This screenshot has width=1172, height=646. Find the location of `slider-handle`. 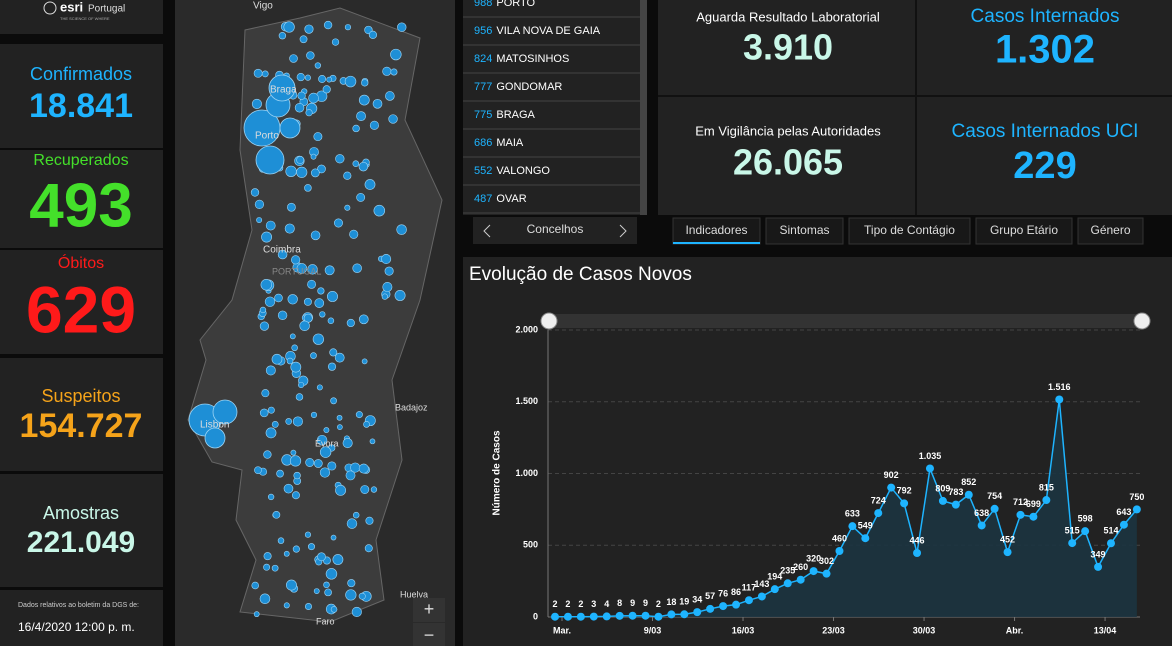

slider-handle is located at coordinates (1142, 321).